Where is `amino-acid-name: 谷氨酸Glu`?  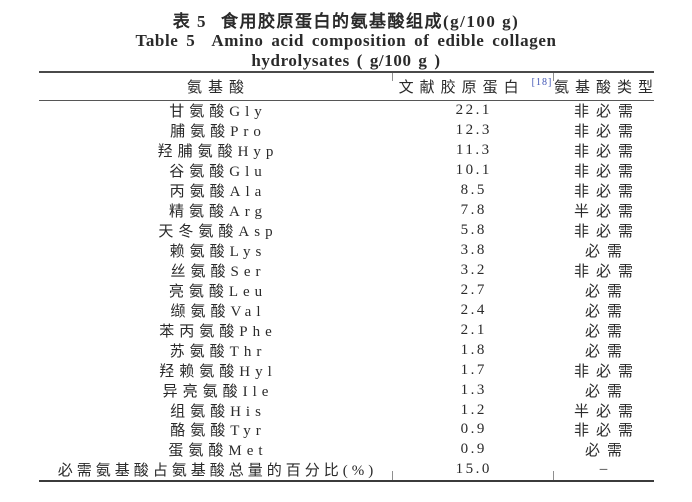 amino-acid-name: 谷氨酸Glu is located at coordinates (218, 172).